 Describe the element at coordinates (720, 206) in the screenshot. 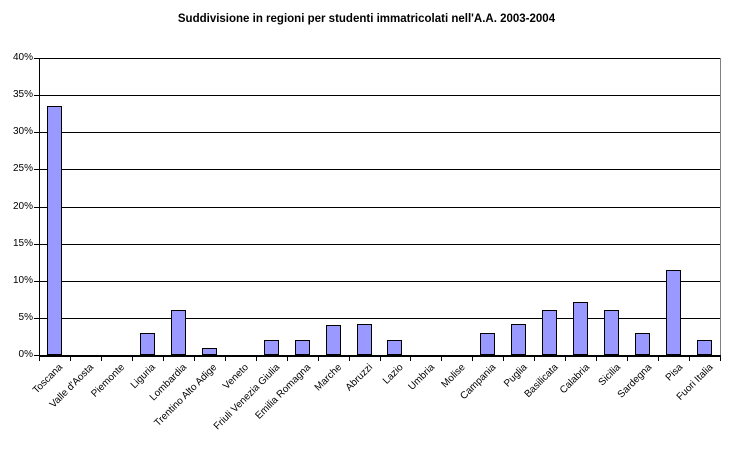

I see `plot-right-border` at that location.